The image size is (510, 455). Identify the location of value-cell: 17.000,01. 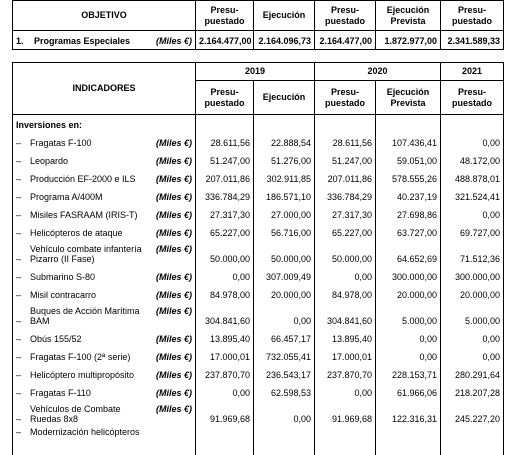
(345, 355).